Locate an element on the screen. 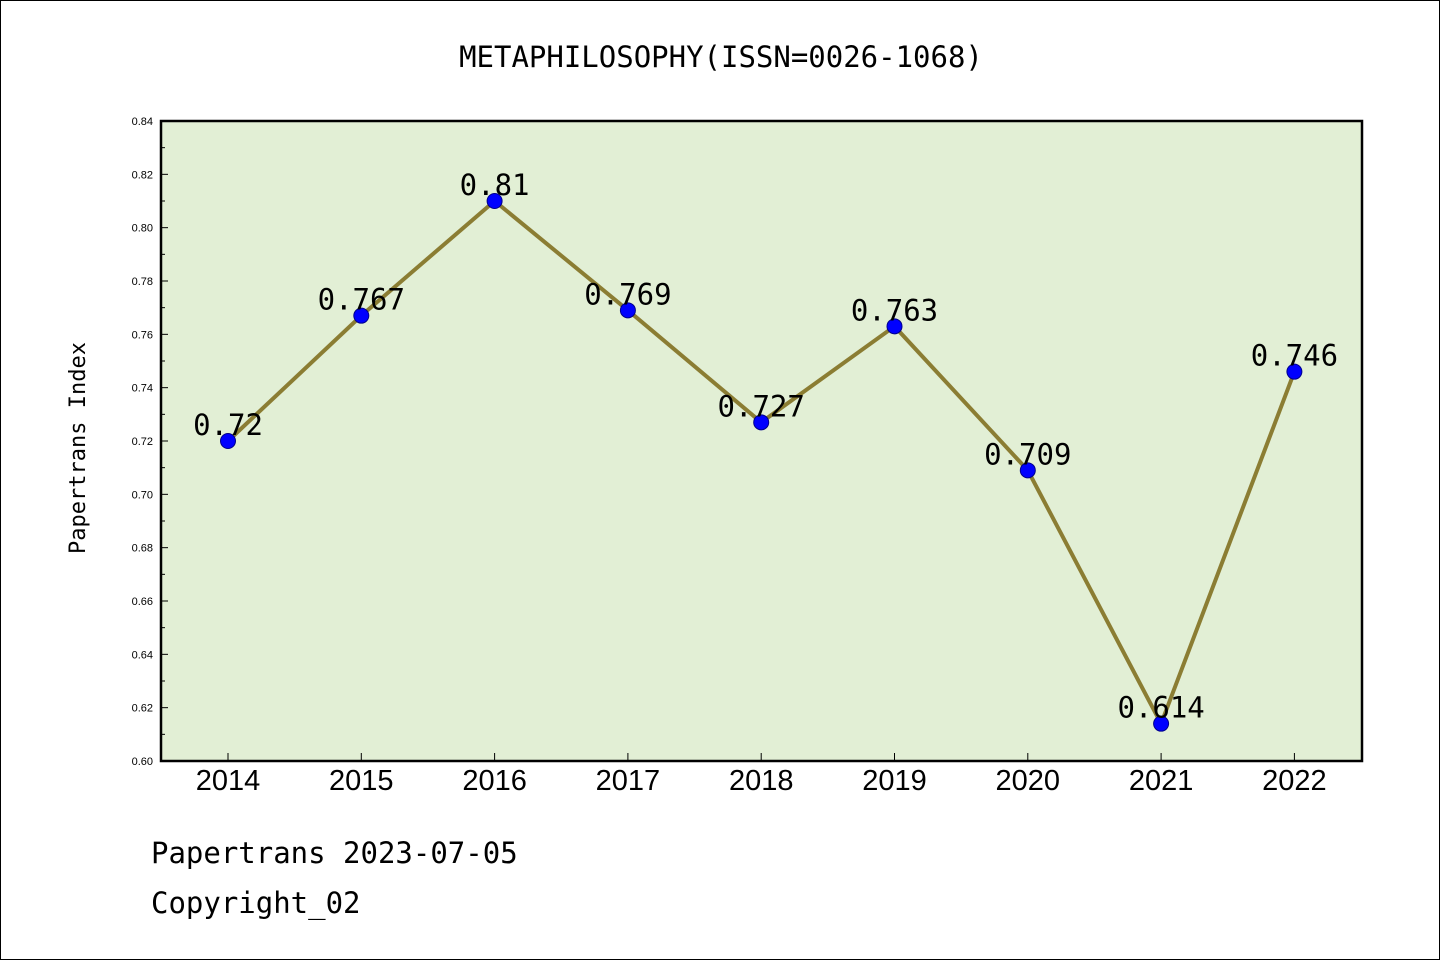 The height and width of the screenshot is (960, 1440). data-label: 0.769 is located at coordinates (627, 294).